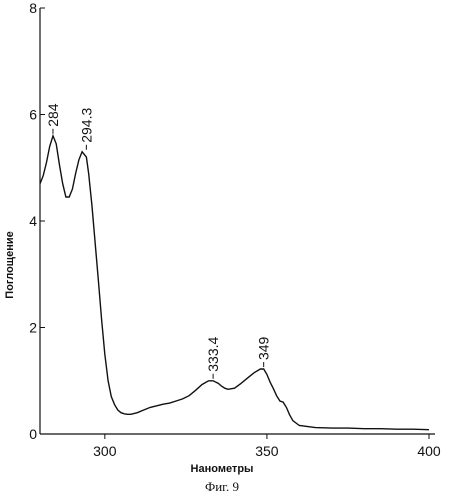 This screenshot has width=452, height=500. I want to click on figure-caption: Фиг. 9, so click(222, 486).